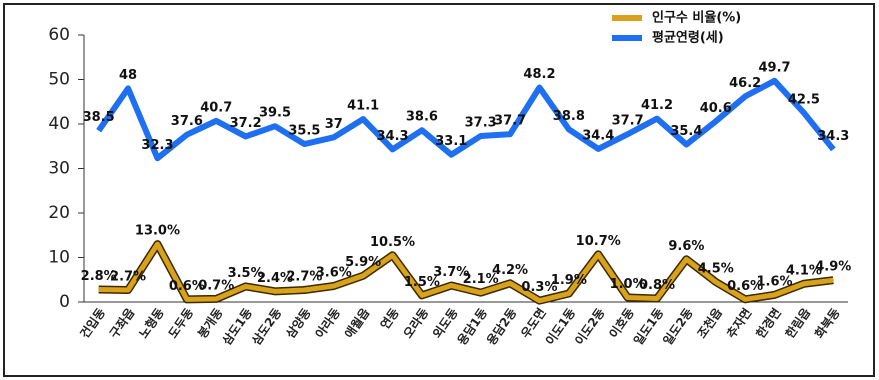 This screenshot has width=879, height=380. I want to click on value-label: 48, so click(128, 75).